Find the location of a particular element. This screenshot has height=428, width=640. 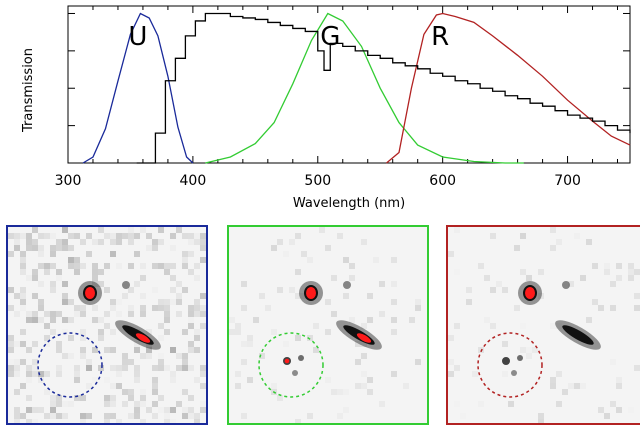

x-axis-title: Wavelength (nm) is located at coordinates (349, 203).